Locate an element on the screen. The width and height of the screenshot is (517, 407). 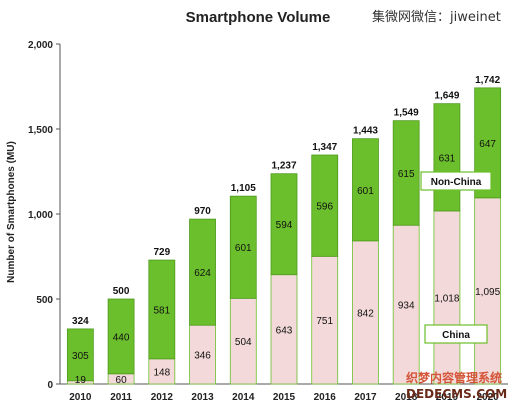
bar-label-china: 842 is located at coordinates (365, 313).